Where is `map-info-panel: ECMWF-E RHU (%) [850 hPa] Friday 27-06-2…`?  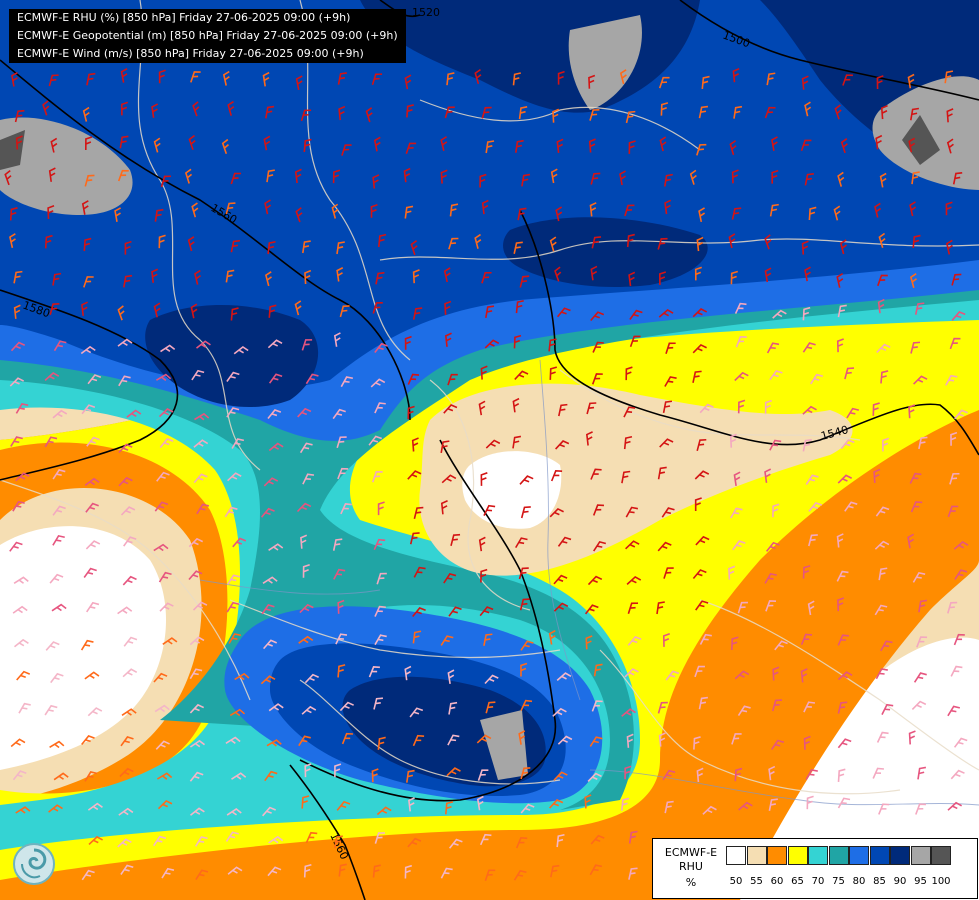 map-info-panel: ECMWF-E RHU (%) [850 hPa] Friday 27-06-2… is located at coordinates (207, 36).